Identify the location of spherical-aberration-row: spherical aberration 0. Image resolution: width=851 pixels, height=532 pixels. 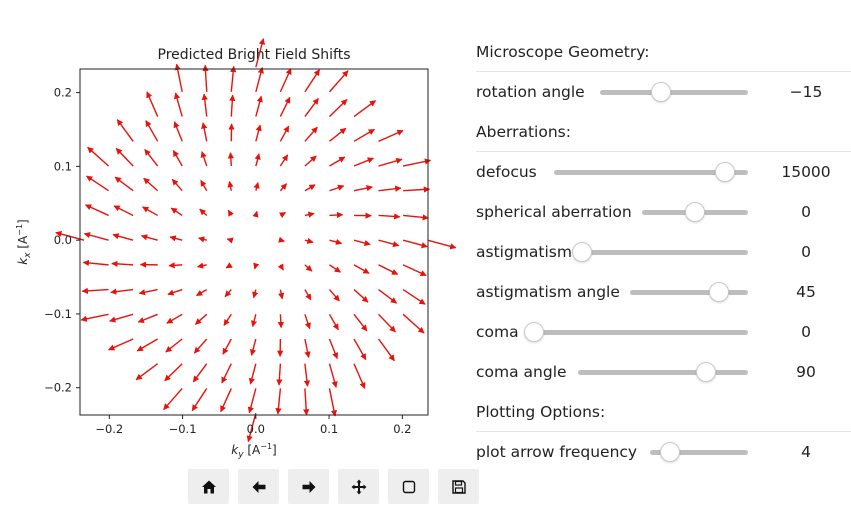
(663, 212).